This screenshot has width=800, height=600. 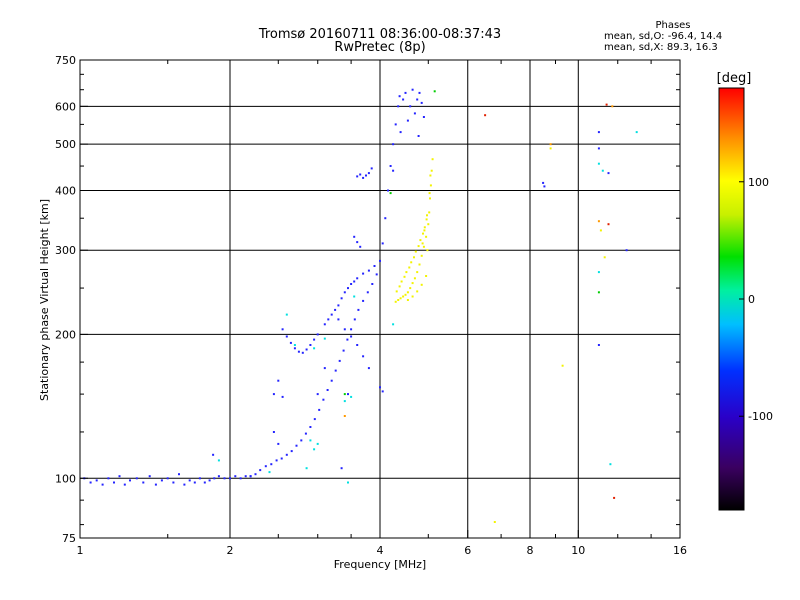 I want to click on x-tick-label: 6, so click(x=467, y=550).